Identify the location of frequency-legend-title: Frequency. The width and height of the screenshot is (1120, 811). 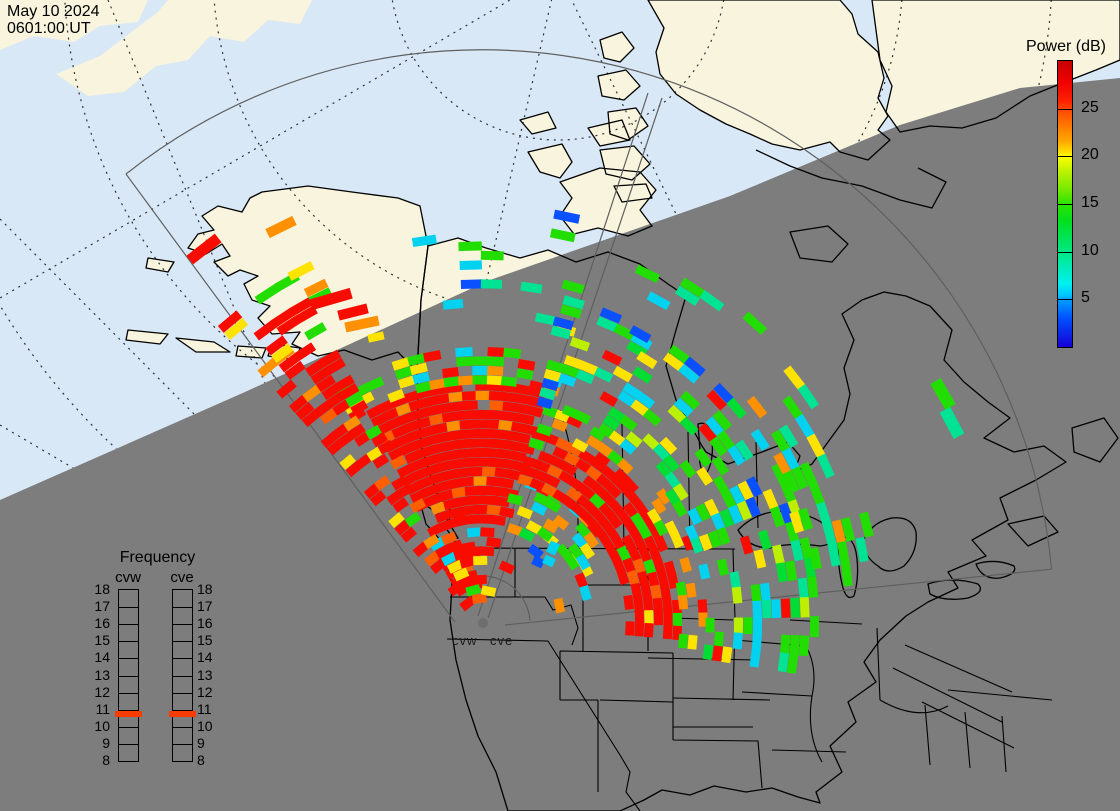
(157, 557).